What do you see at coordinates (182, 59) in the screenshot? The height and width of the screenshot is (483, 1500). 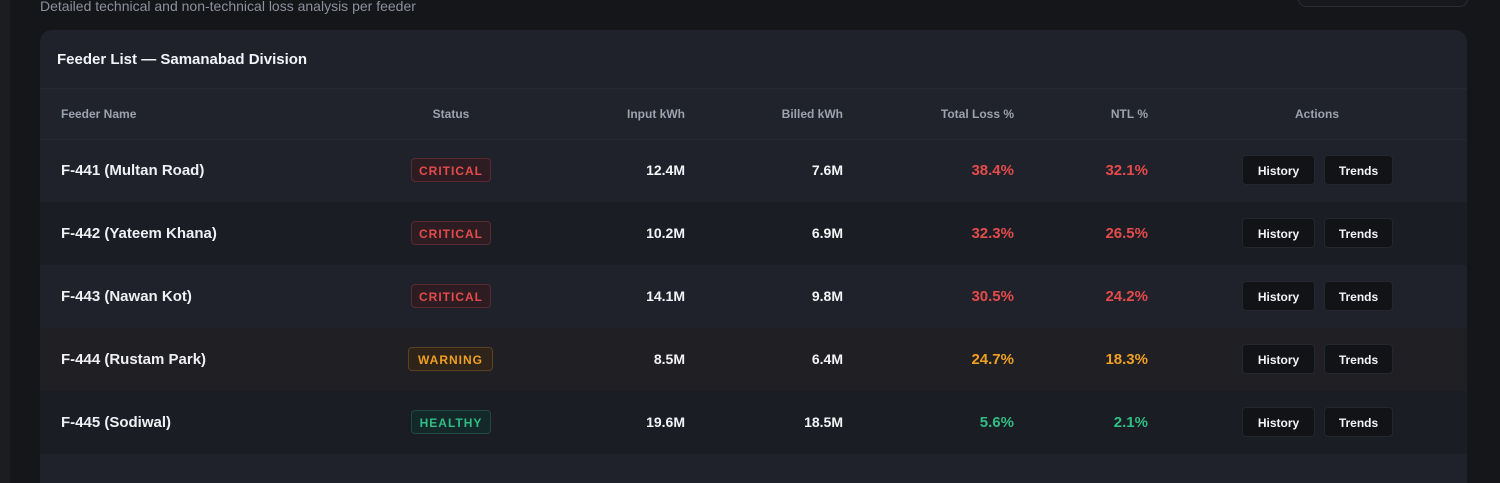 I see `card-title: Feeder List — Samanabad Division` at bounding box center [182, 59].